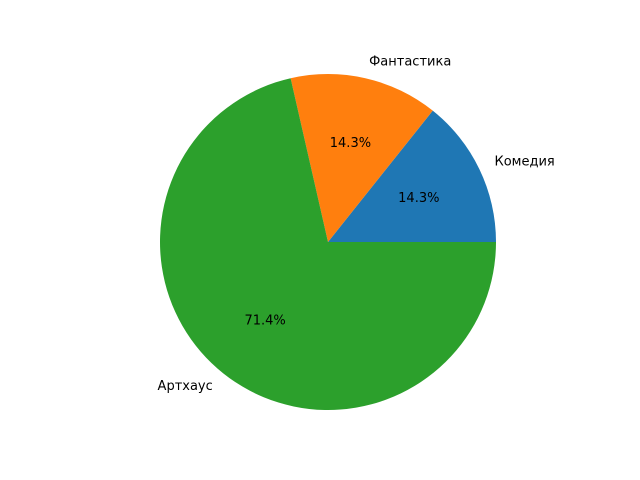 This screenshot has width=640, height=480. I want to click on percent-label-0: 14.3%, so click(418, 198).